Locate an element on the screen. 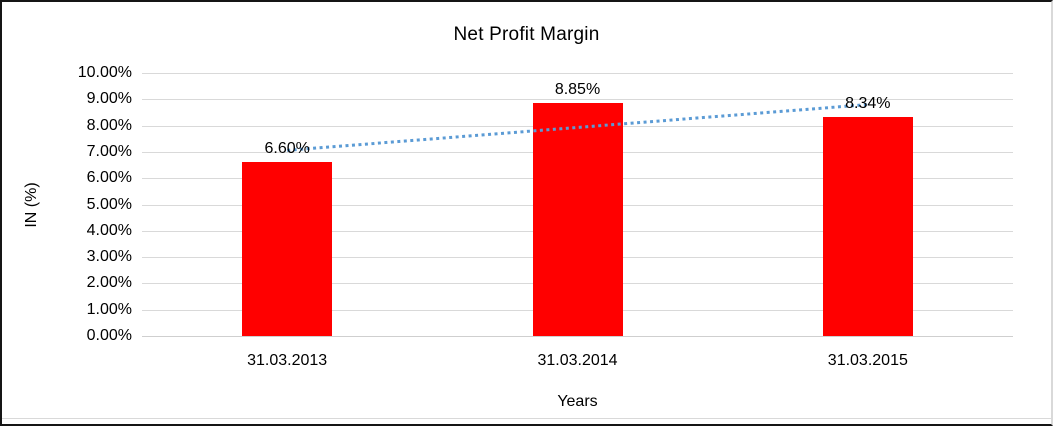 This screenshot has width=1053, height=426. y-tick-label: 5.00% is located at coordinates (109, 204).